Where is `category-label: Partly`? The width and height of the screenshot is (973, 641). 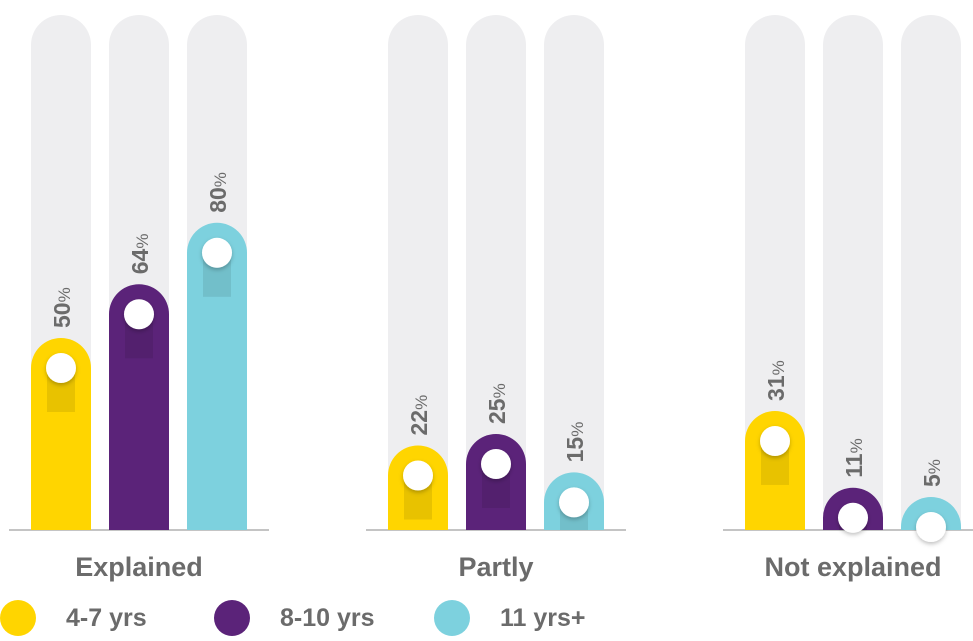 category-label: Partly is located at coordinates (495, 567).